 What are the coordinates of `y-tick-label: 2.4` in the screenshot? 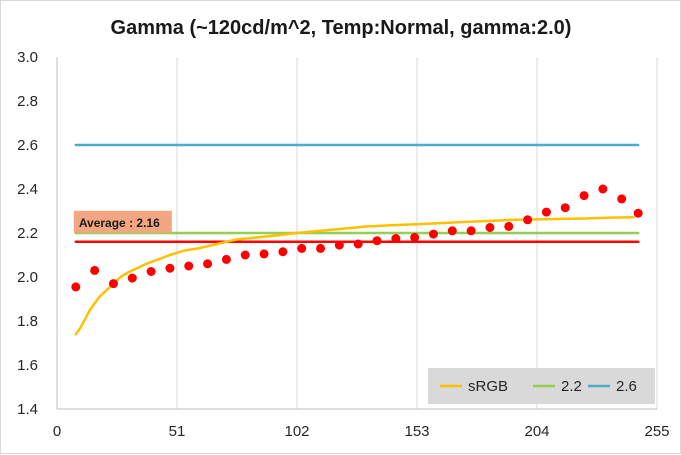 It's located at (27, 189).